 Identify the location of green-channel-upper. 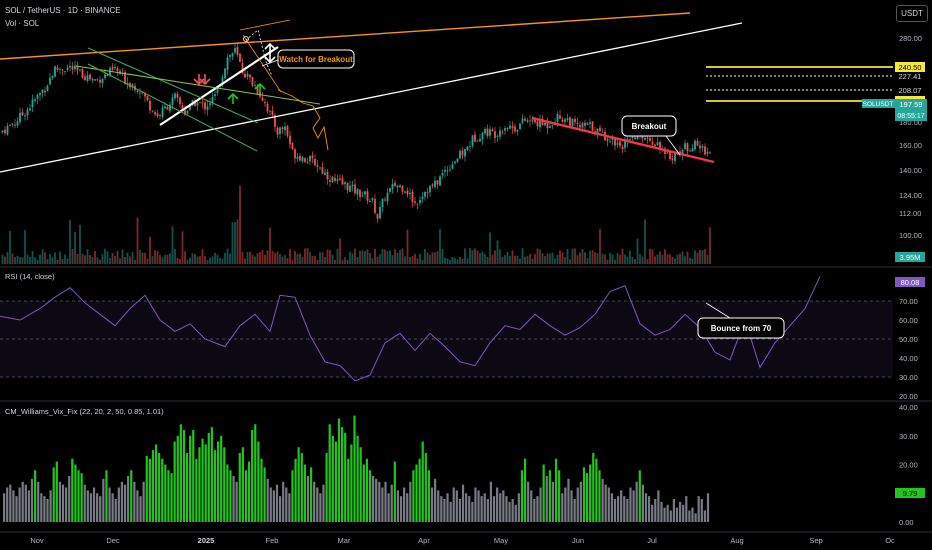
(173, 85).